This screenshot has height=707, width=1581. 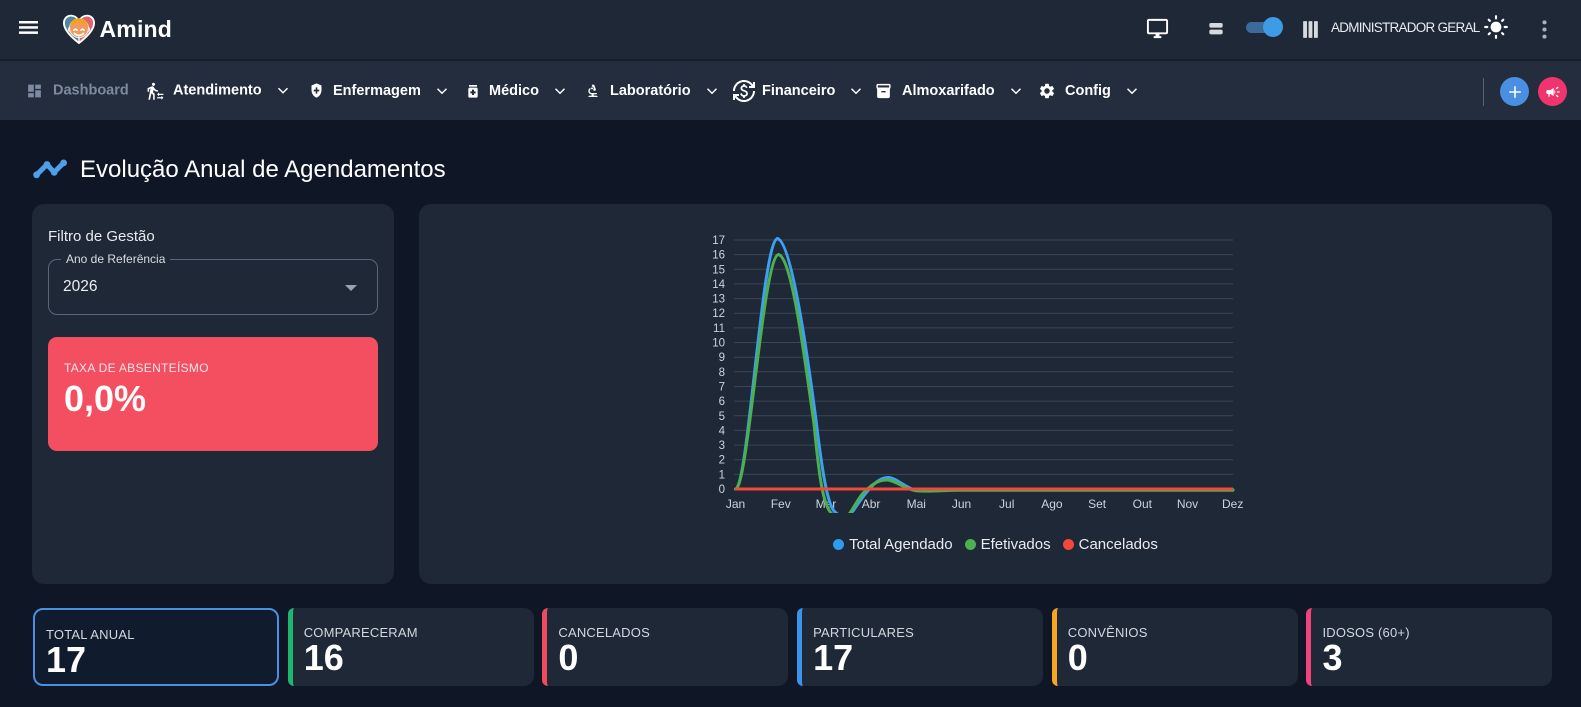 What do you see at coordinates (1097, 504) in the screenshot?
I see `svg-text: Set` at bounding box center [1097, 504].